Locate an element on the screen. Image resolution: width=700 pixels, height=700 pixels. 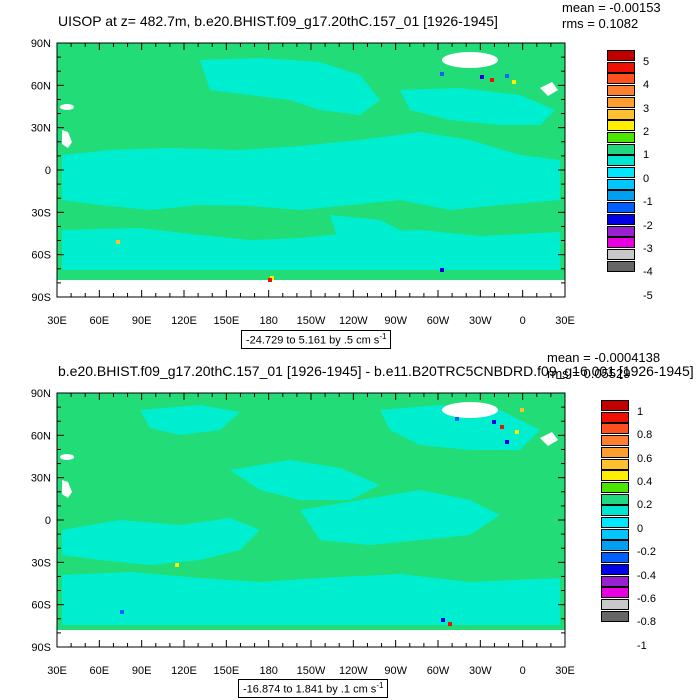
bottom-lat-label-5: 60S is located at coordinates (41, 606).